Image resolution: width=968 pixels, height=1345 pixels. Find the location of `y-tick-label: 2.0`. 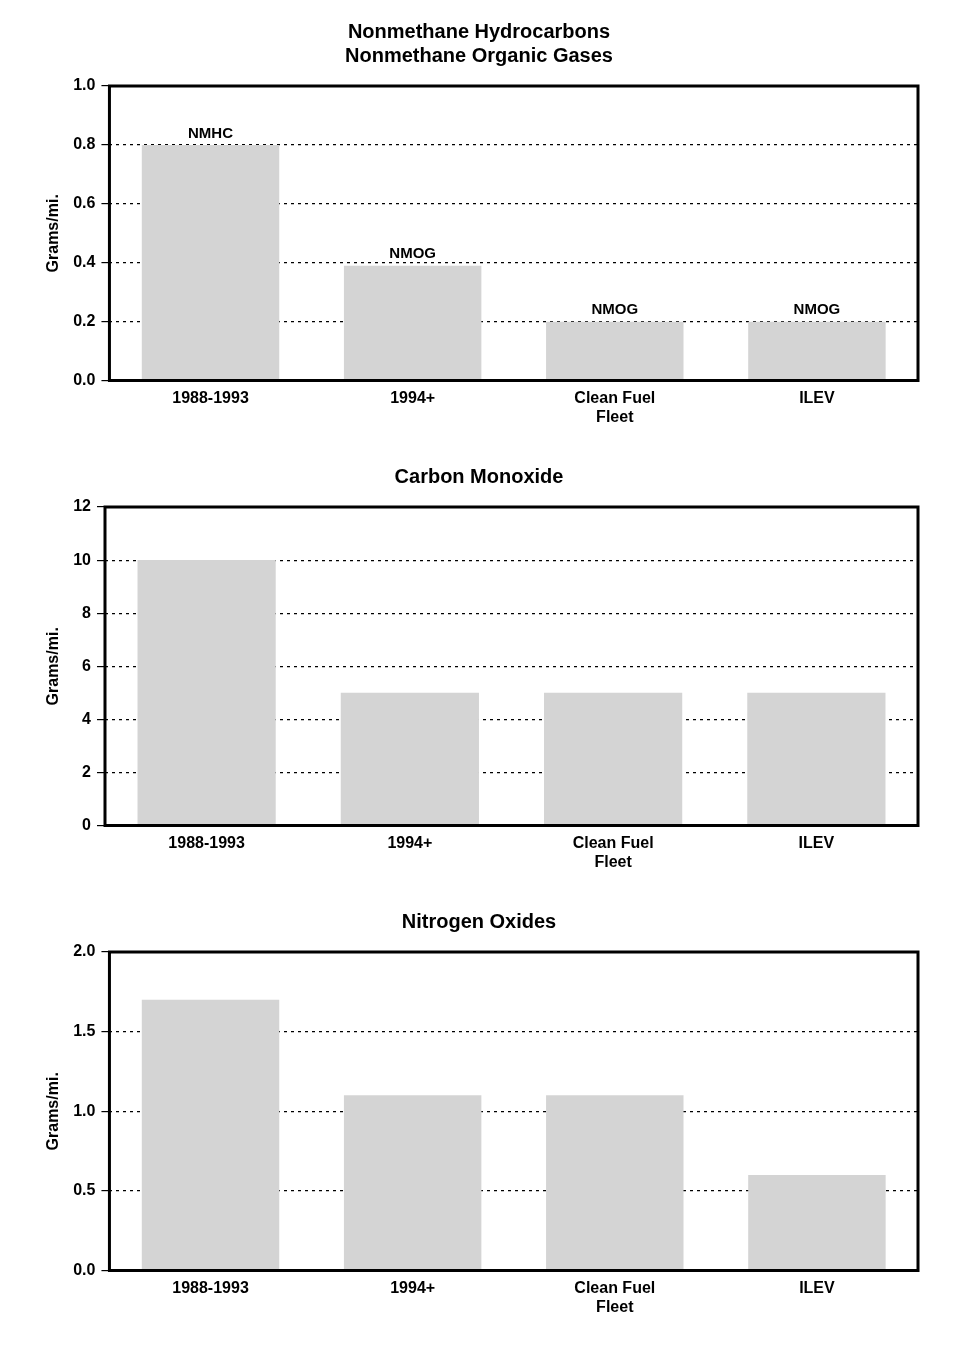

y-tick-label: 2.0 is located at coordinates (84, 951).